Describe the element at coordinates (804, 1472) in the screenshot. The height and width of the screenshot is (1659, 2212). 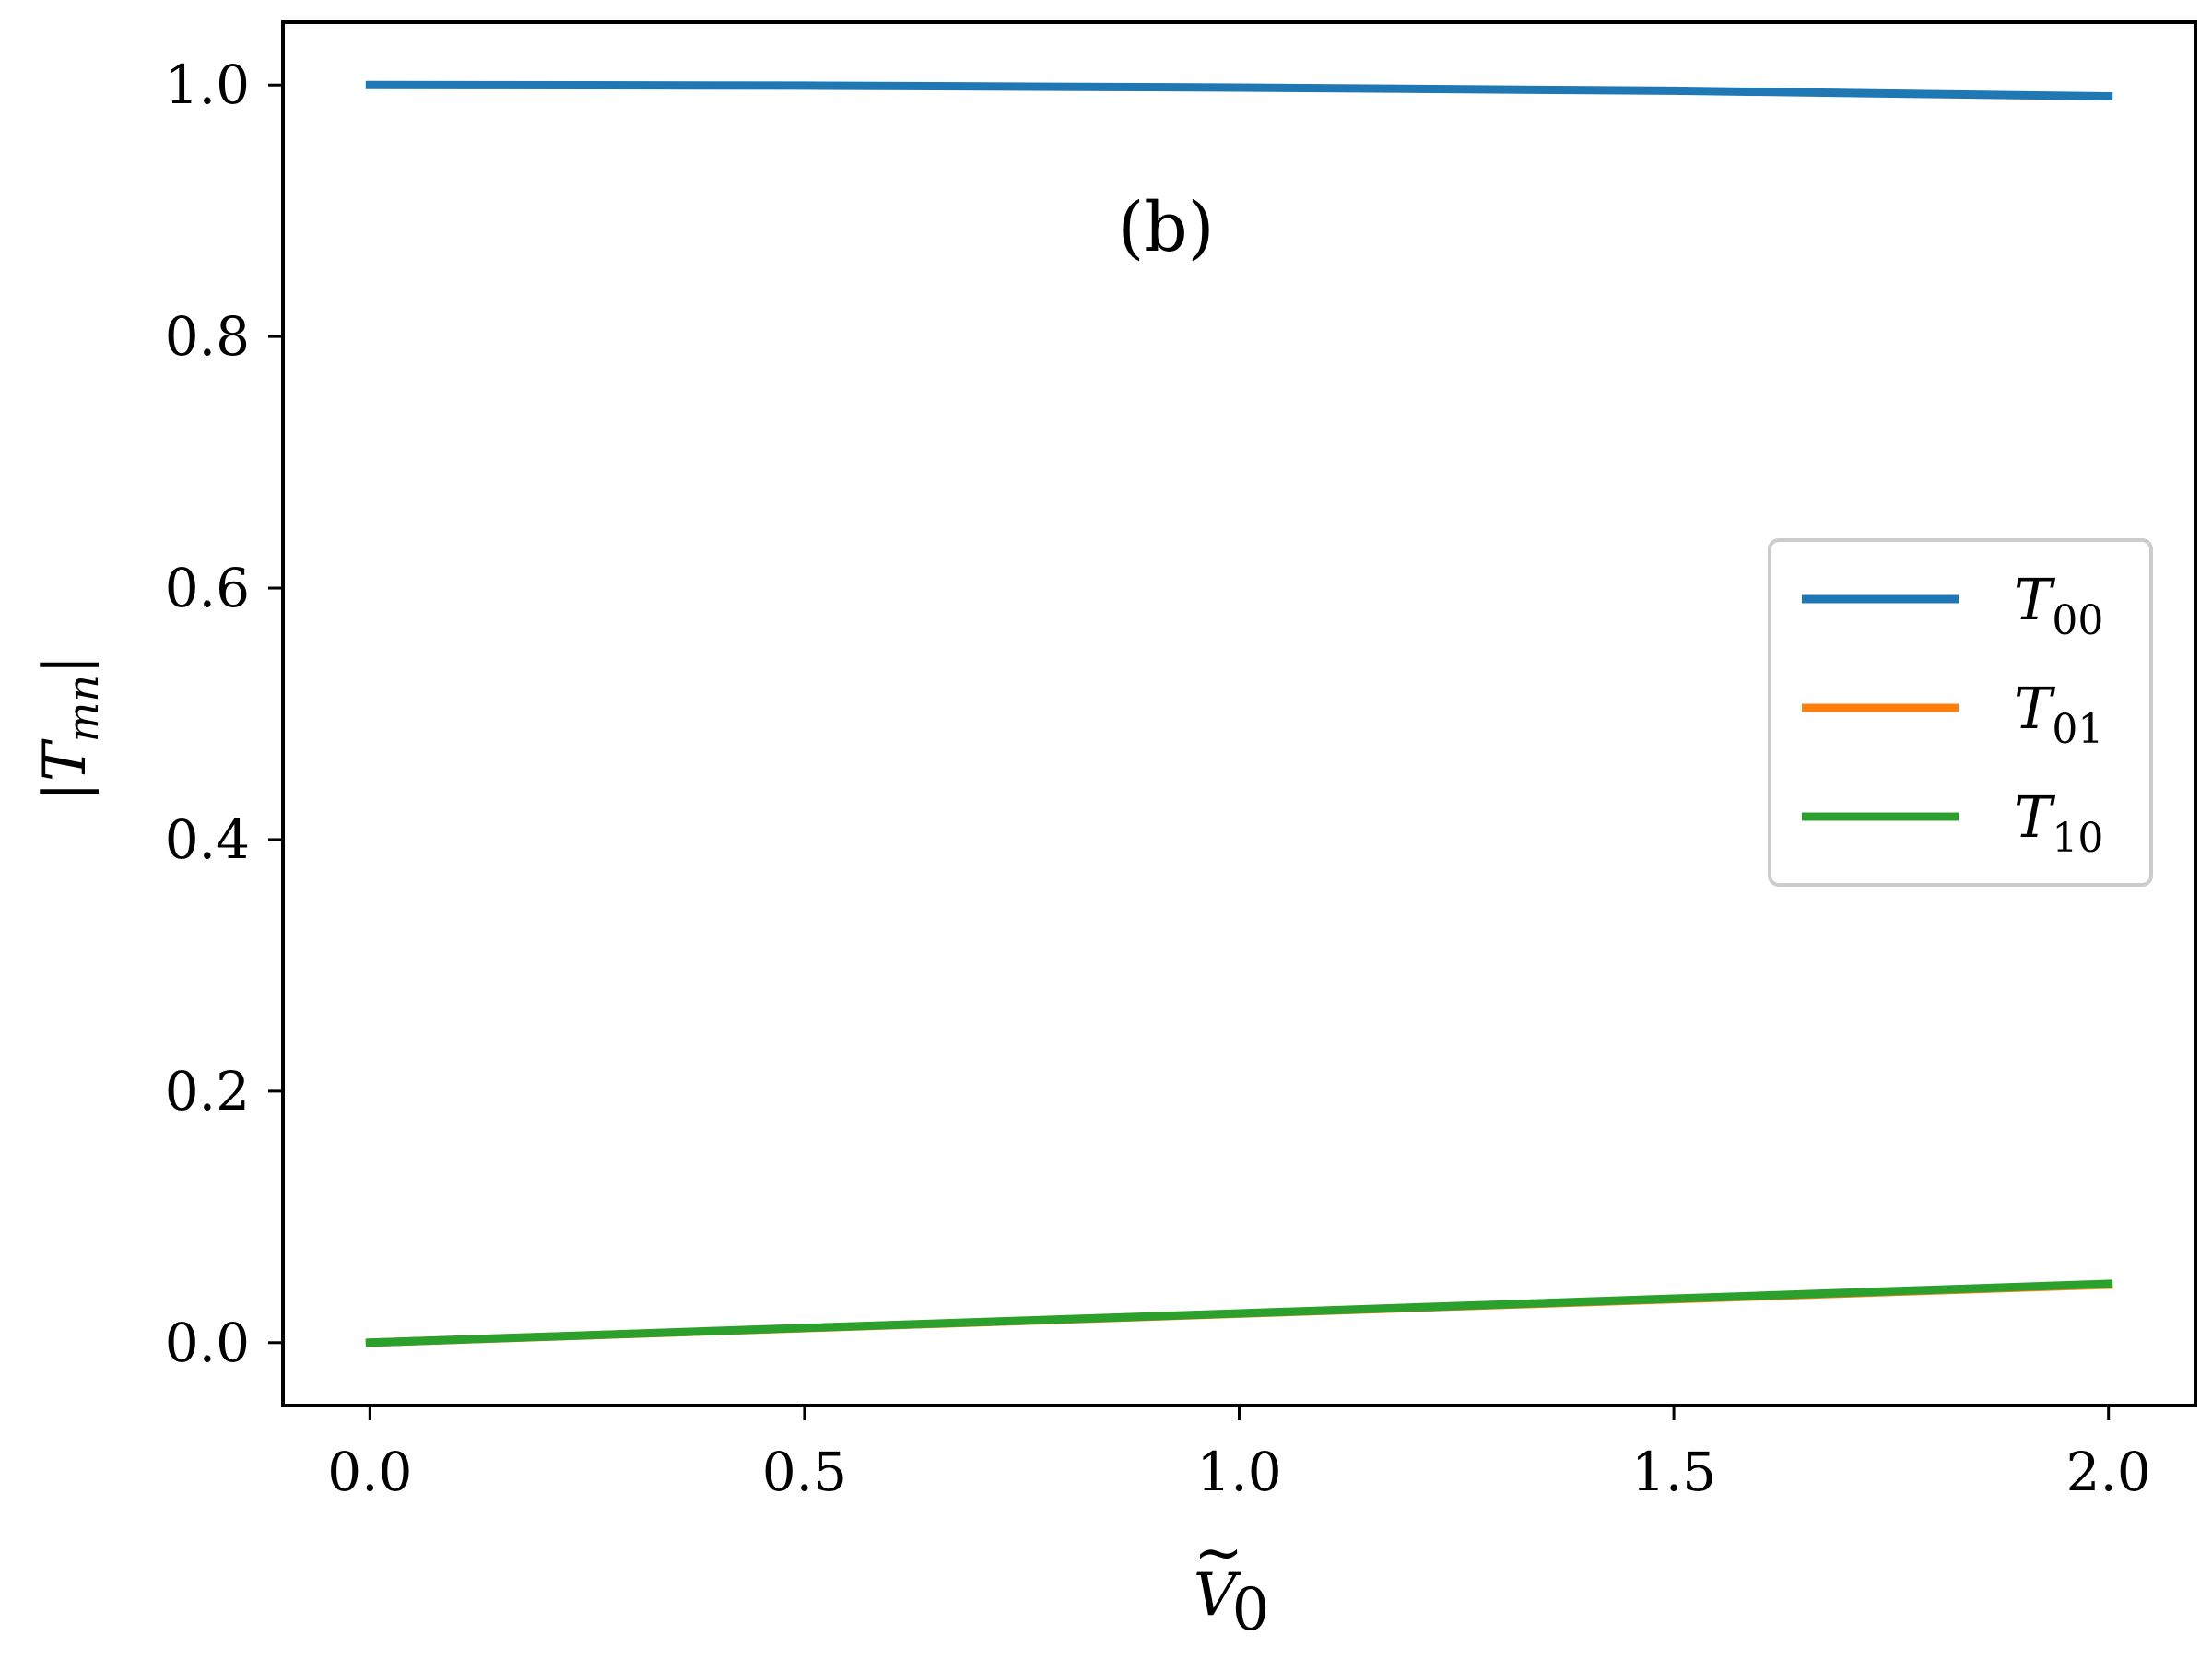
I see `x-tick-label: 0.5` at that location.